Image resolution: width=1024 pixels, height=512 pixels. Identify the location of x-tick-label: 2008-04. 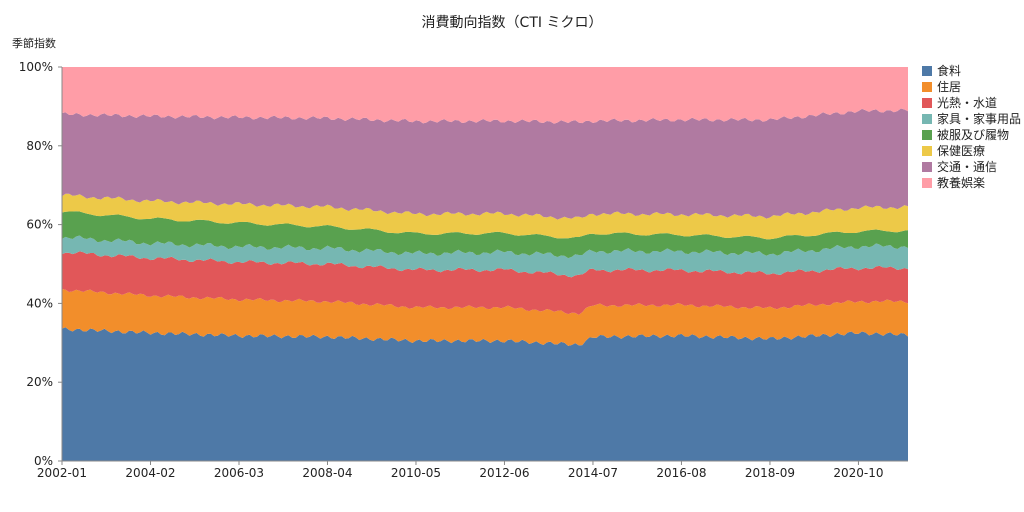
(327, 473).